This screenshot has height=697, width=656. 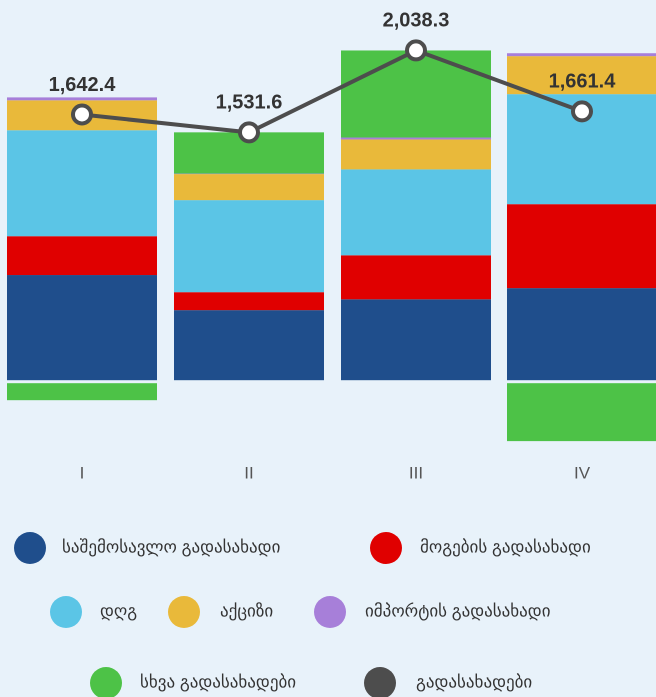 I want to click on legend-label: მოგების გადასახადი, so click(x=505, y=547).